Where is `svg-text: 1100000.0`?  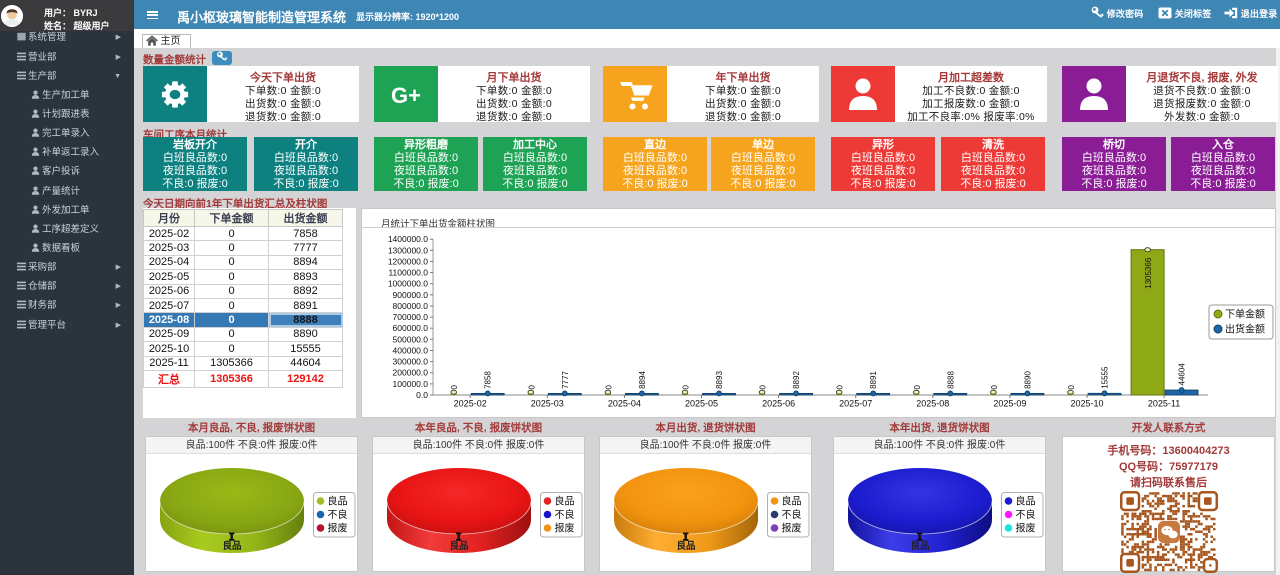 svg-text: 1100000.0 is located at coordinates (408, 273).